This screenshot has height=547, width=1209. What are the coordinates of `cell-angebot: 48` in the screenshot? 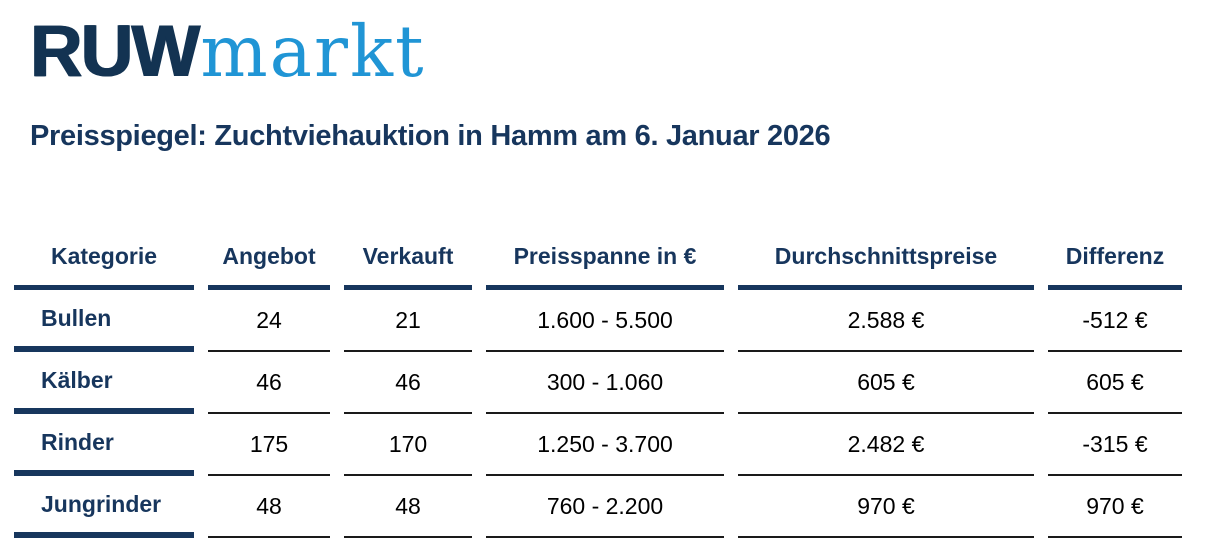 It's located at (269, 507).